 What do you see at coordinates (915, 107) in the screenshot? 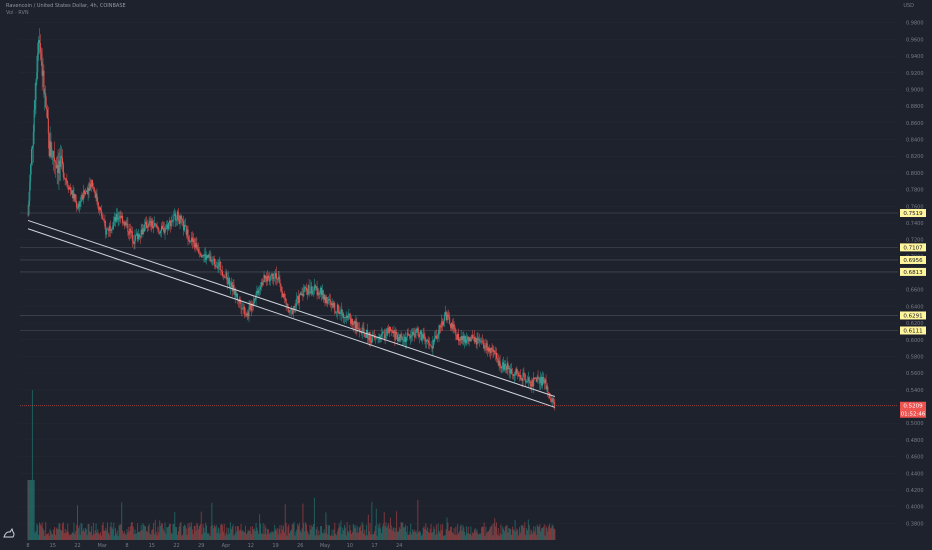
I see `price-tick-label: 0.8800` at bounding box center [915, 107].